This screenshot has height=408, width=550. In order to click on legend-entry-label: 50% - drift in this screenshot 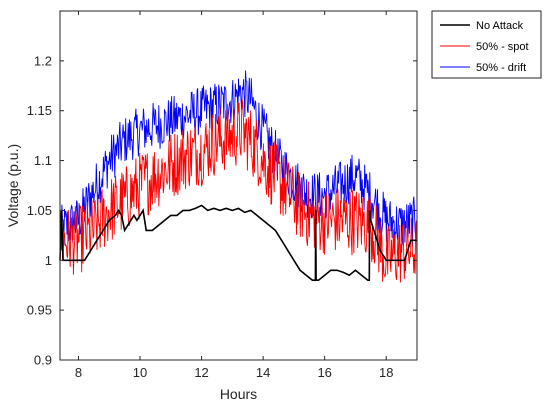, I will do `click(501, 68)`.